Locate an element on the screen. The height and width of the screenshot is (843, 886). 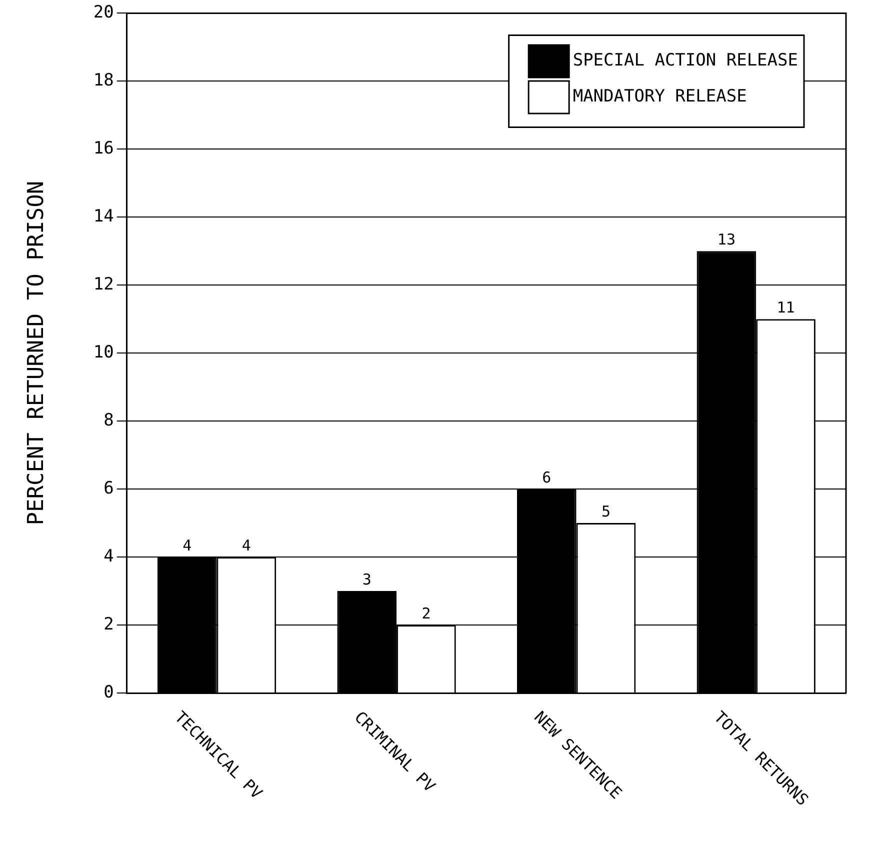
data-label: 6 is located at coordinates (547, 477).